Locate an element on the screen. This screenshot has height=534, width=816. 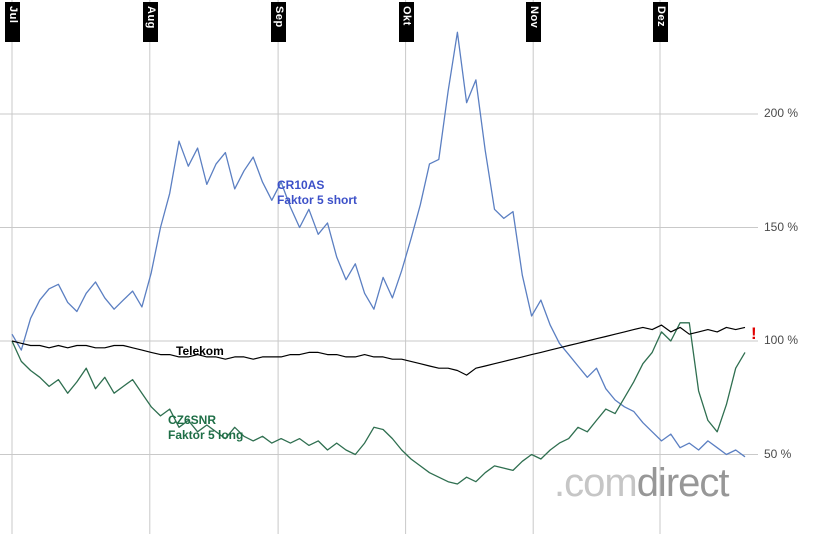
month-label-jul: Jul is located at coordinates (12, 22).